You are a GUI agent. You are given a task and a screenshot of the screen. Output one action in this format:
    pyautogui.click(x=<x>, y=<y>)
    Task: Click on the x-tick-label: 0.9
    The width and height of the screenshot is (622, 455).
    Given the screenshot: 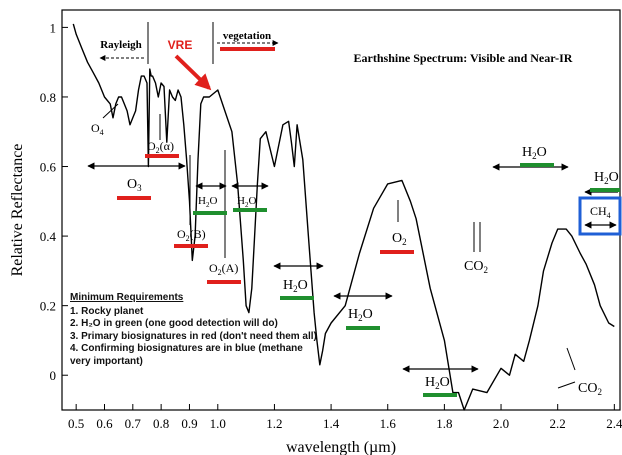 What is the action you would take?
    pyautogui.click(x=189, y=423)
    